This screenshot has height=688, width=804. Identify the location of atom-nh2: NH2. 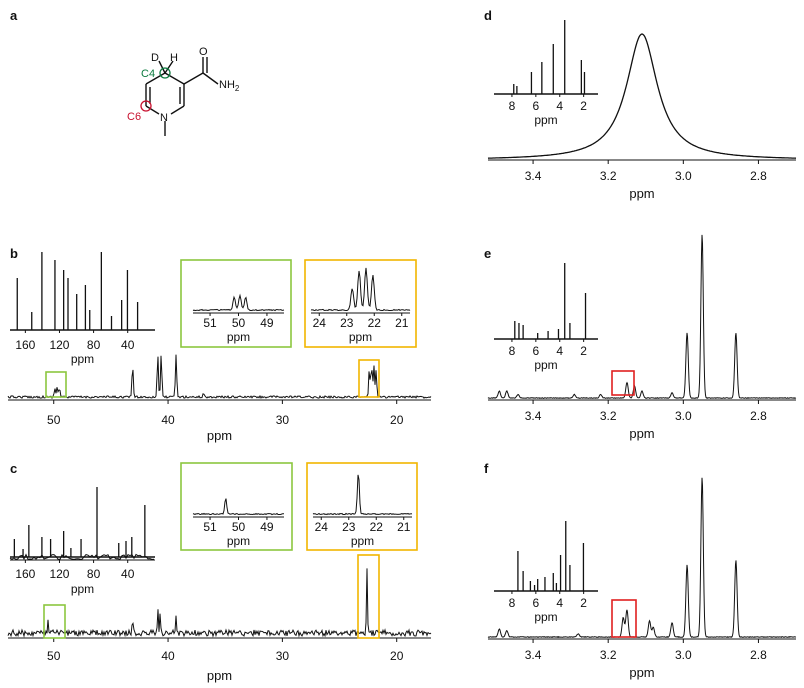
(229, 86).